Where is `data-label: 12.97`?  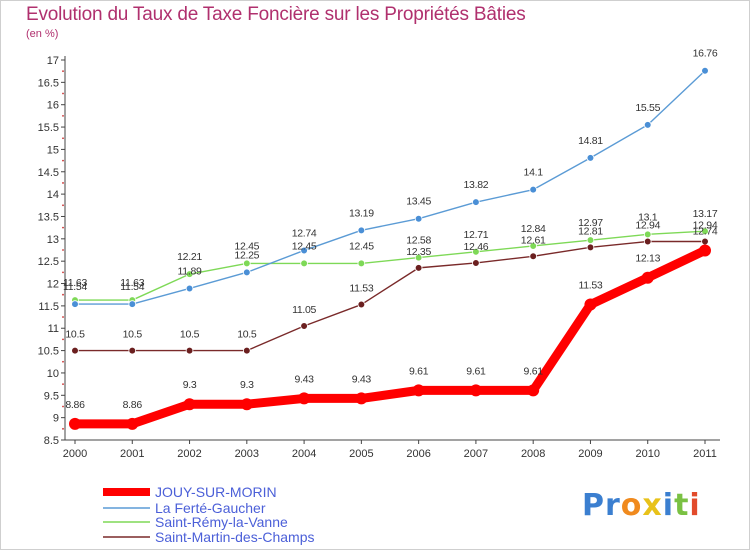 data-label: 12.97 is located at coordinates (590, 223).